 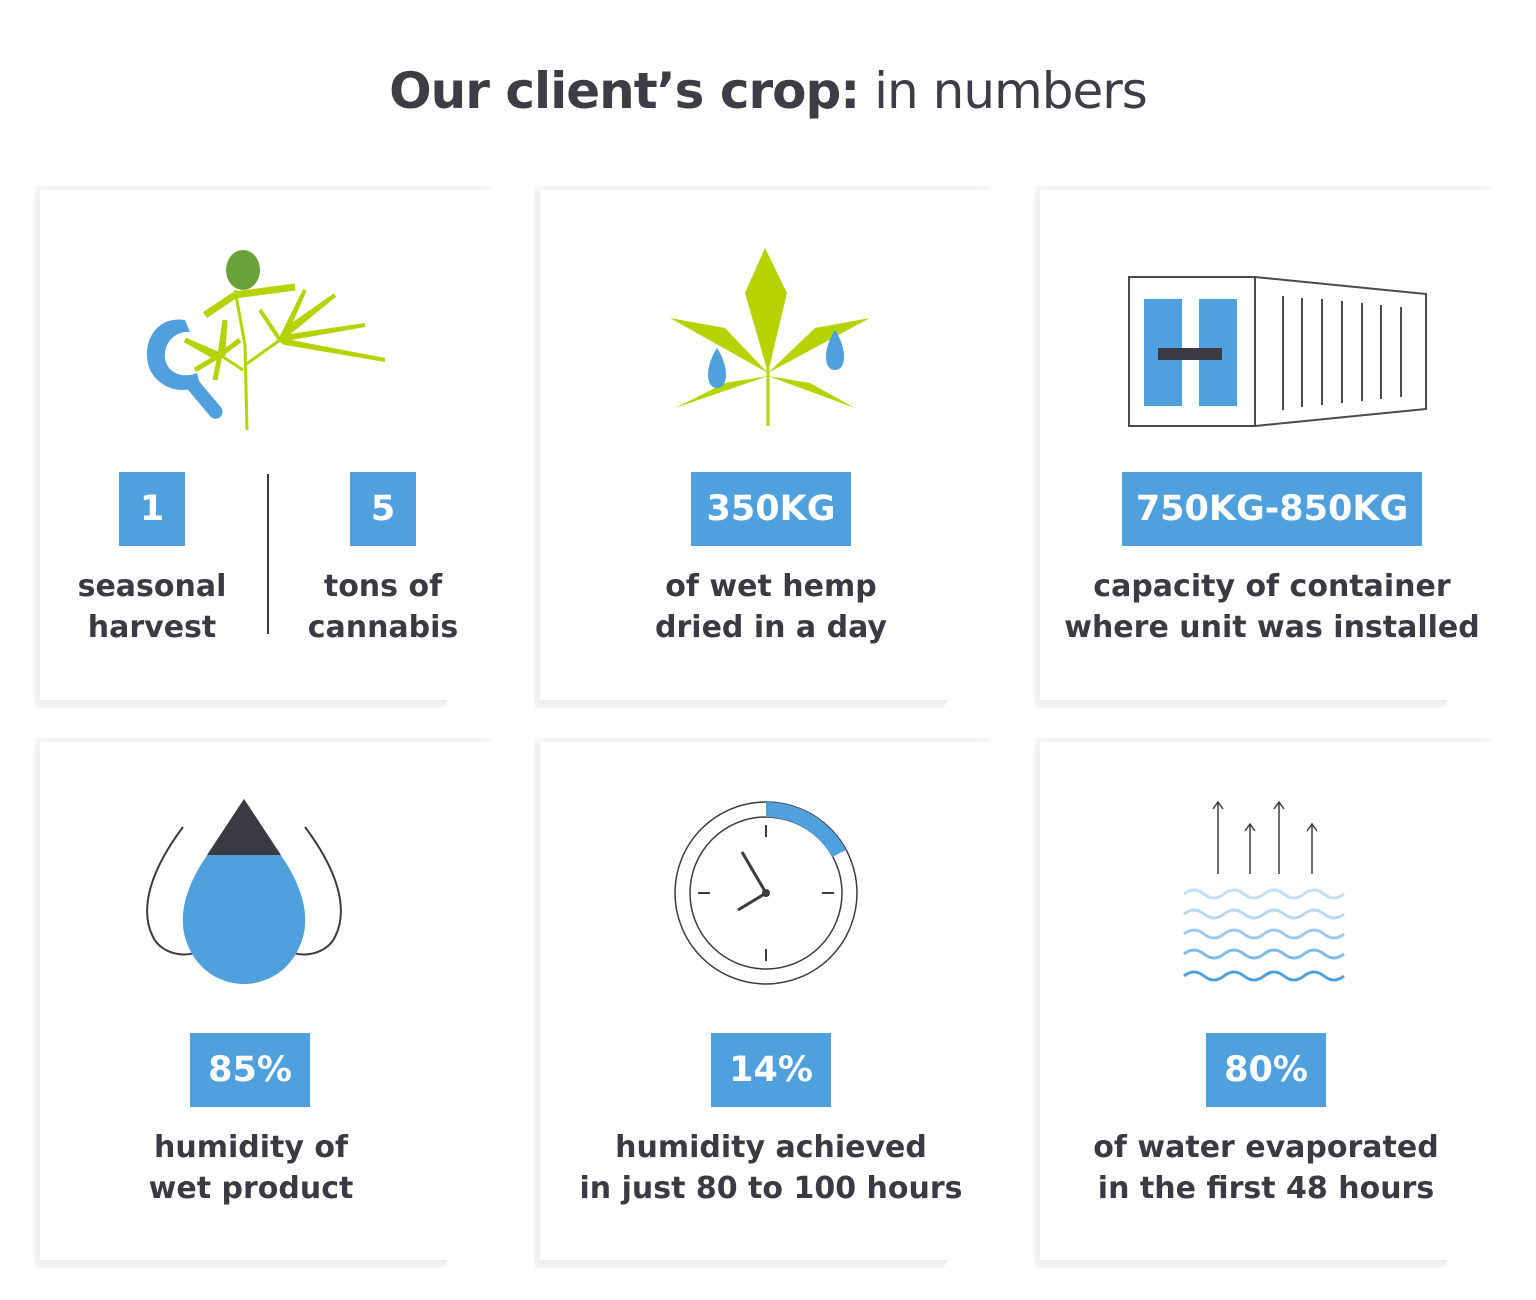 I want to click on stat-badge: 85%, so click(x=250, y=1070).